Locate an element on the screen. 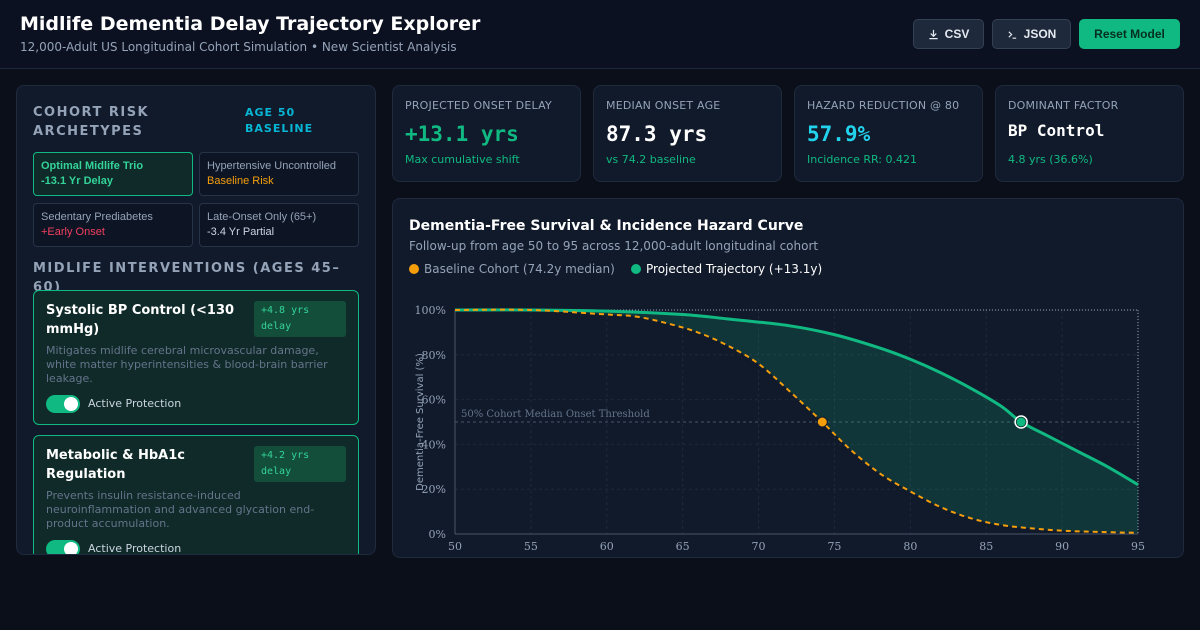  legend-dot-projected is located at coordinates (636, 269).